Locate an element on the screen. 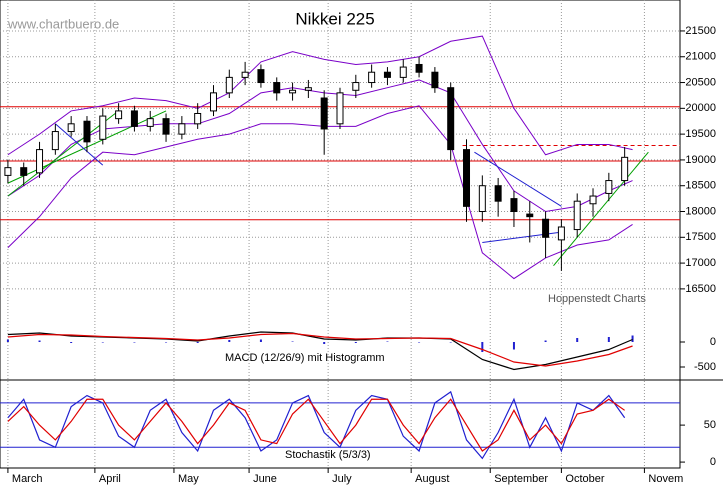  stochastic-tick-label: 0 is located at coordinates (713, 462).